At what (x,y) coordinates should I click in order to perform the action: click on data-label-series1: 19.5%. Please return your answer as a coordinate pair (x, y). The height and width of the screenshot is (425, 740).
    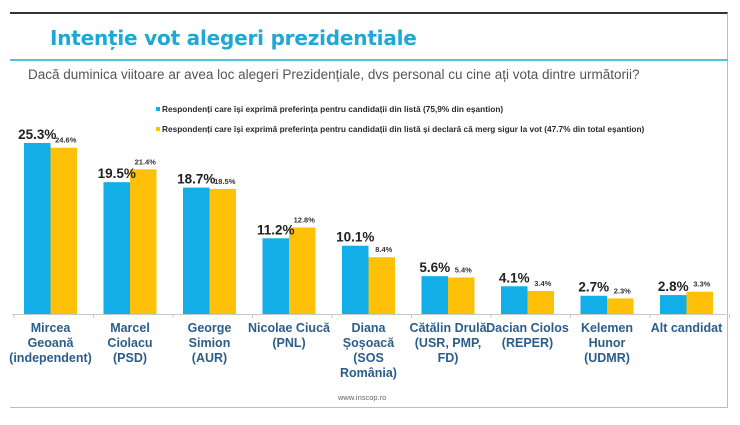
    Looking at the image, I should click on (117, 173).